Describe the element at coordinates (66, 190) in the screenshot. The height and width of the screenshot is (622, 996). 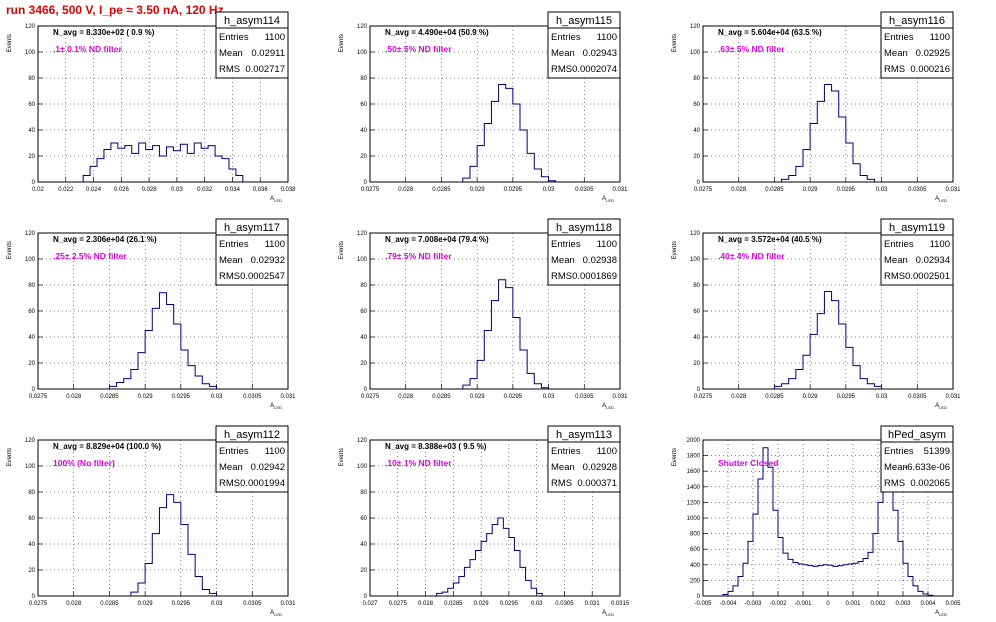
I see `x-tick-label: 0.022` at that location.